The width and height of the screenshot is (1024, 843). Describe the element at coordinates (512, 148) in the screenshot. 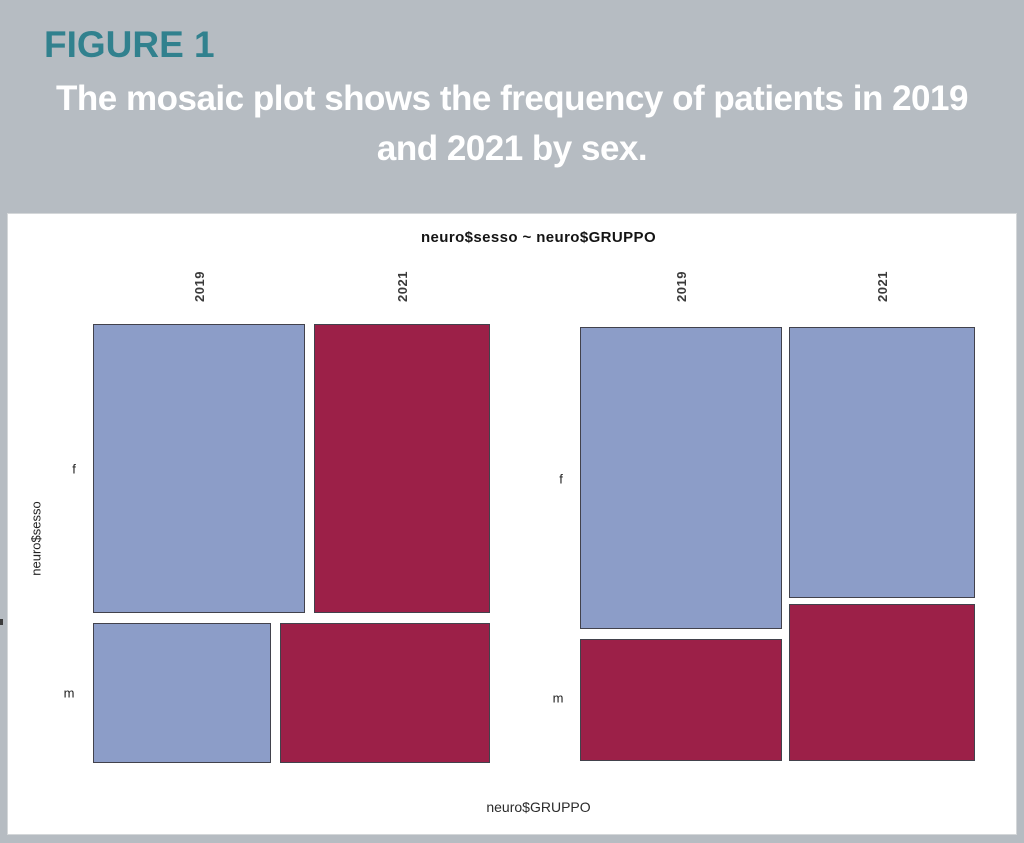

I see `figure-caption-line2: and 2021 by sex.` at that location.